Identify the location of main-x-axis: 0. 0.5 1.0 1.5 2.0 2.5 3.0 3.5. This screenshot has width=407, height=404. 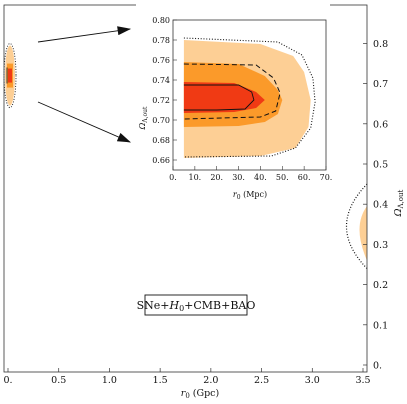
(187, 377).